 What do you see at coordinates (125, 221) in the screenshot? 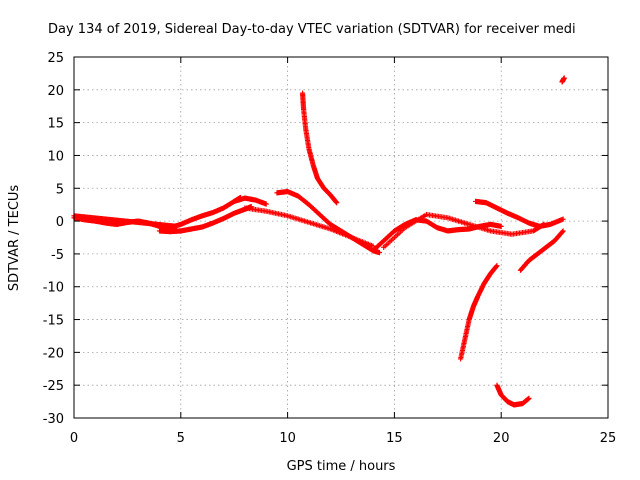
I see `series-track-c` at bounding box center [125, 221].